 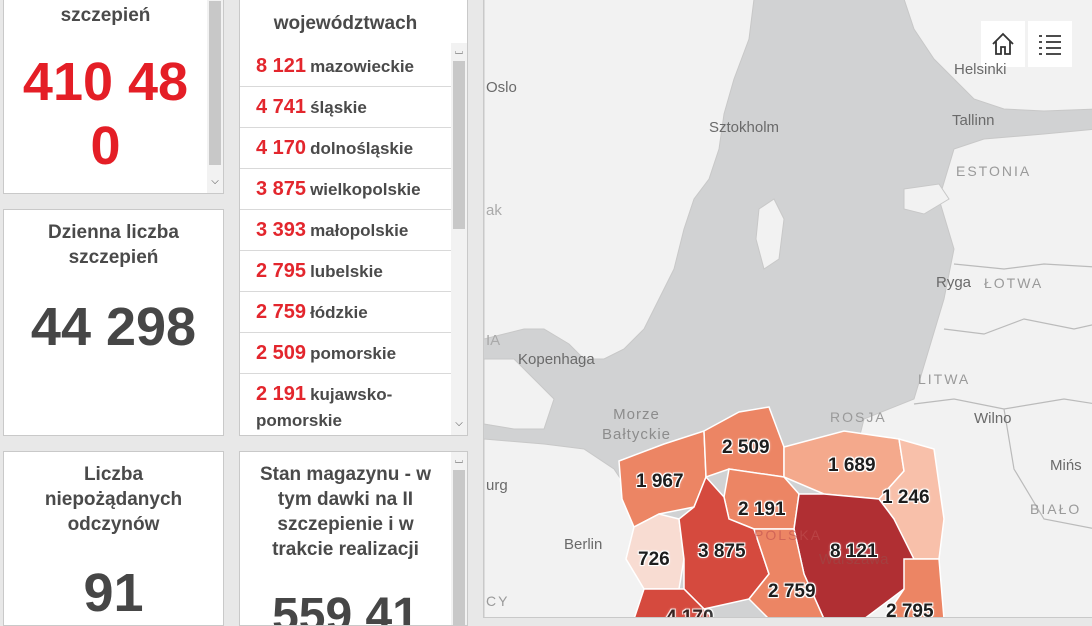 I want to click on region-vaccination-count: 4 741, so click(x=281, y=107).